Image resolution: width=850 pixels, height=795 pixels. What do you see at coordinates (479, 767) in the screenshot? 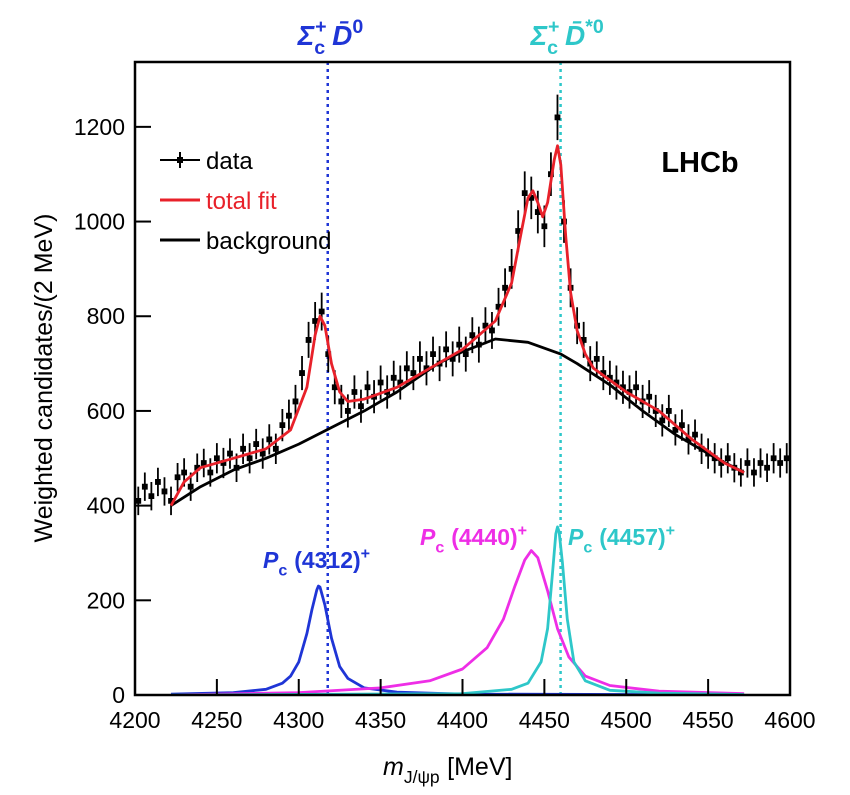
I see `text-part: [MeV]` at bounding box center [479, 767].